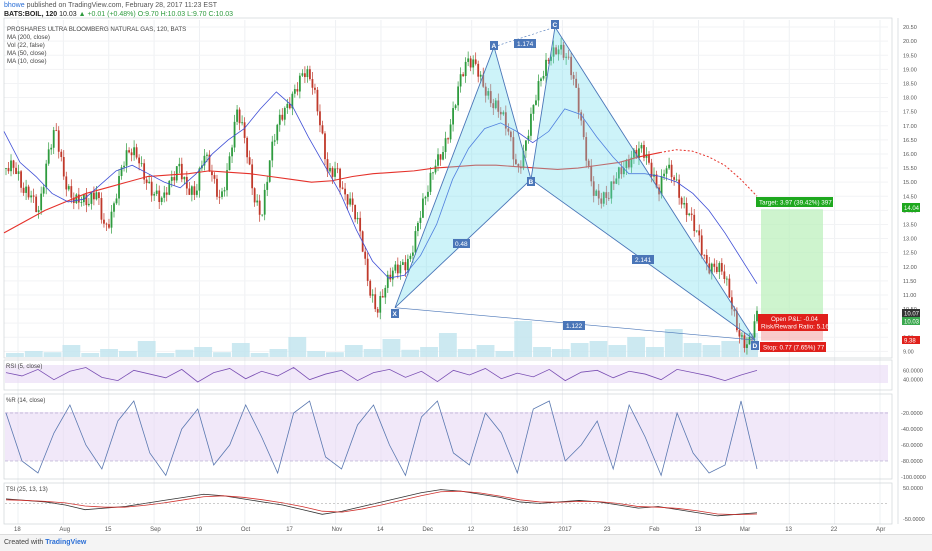  Describe the element at coordinates (910, 70) in the screenshot. I see `price-tick-label: 19.00` at that location.